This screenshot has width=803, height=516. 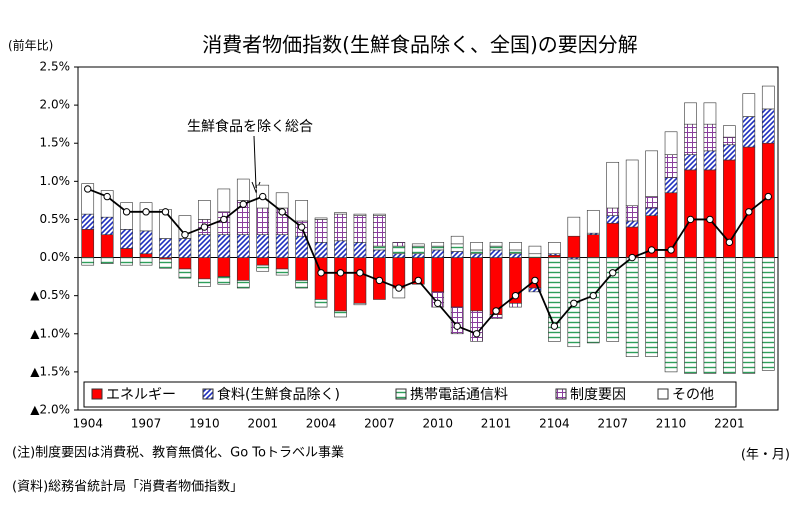 What do you see at coordinates (321, 424) in the screenshot?
I see `x-tick-label: 2004` at bounding box center [321, 424].